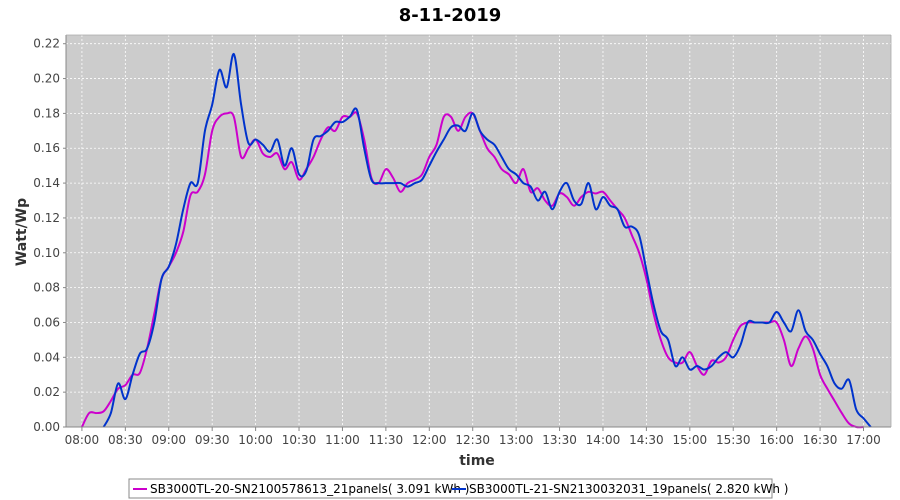 This screenshot has height=500, width=900. I want to click on x-tick-label: 08:00, so click(82, 440).